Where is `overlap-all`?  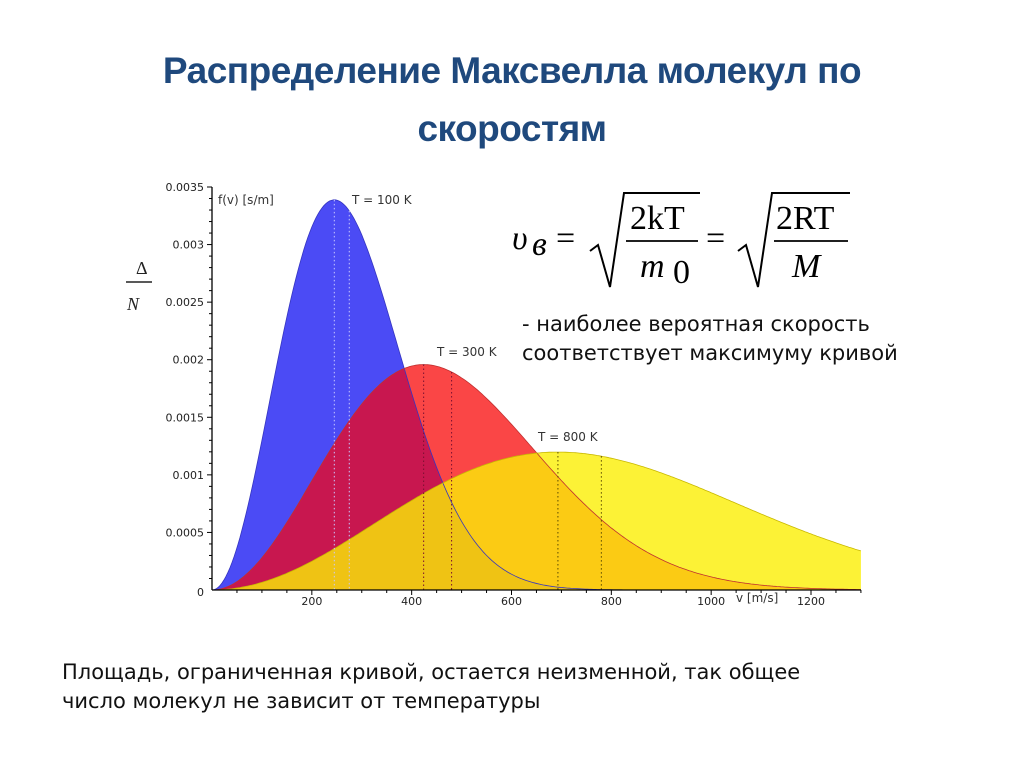 overlap-all is located at coordinates (536, 536).